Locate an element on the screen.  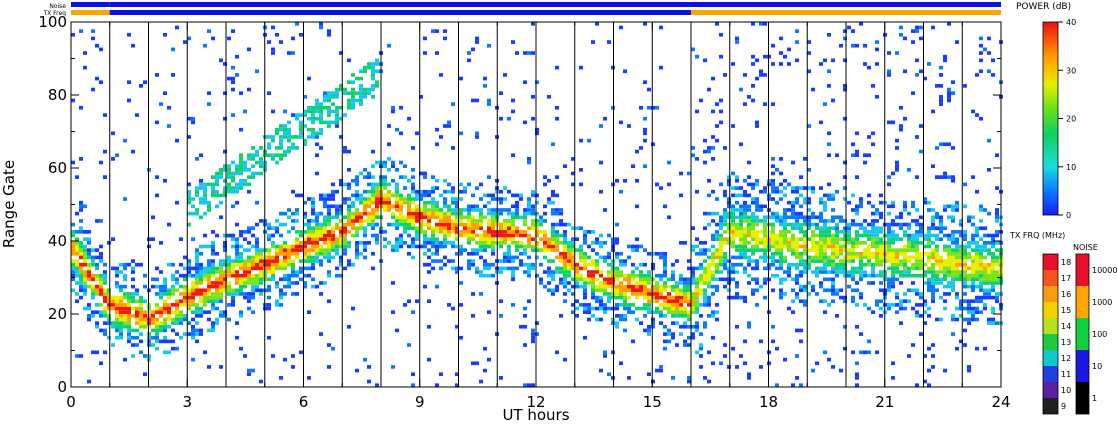
power-colorbar-tick-label: 30 is located at coordinates (1071, 70).